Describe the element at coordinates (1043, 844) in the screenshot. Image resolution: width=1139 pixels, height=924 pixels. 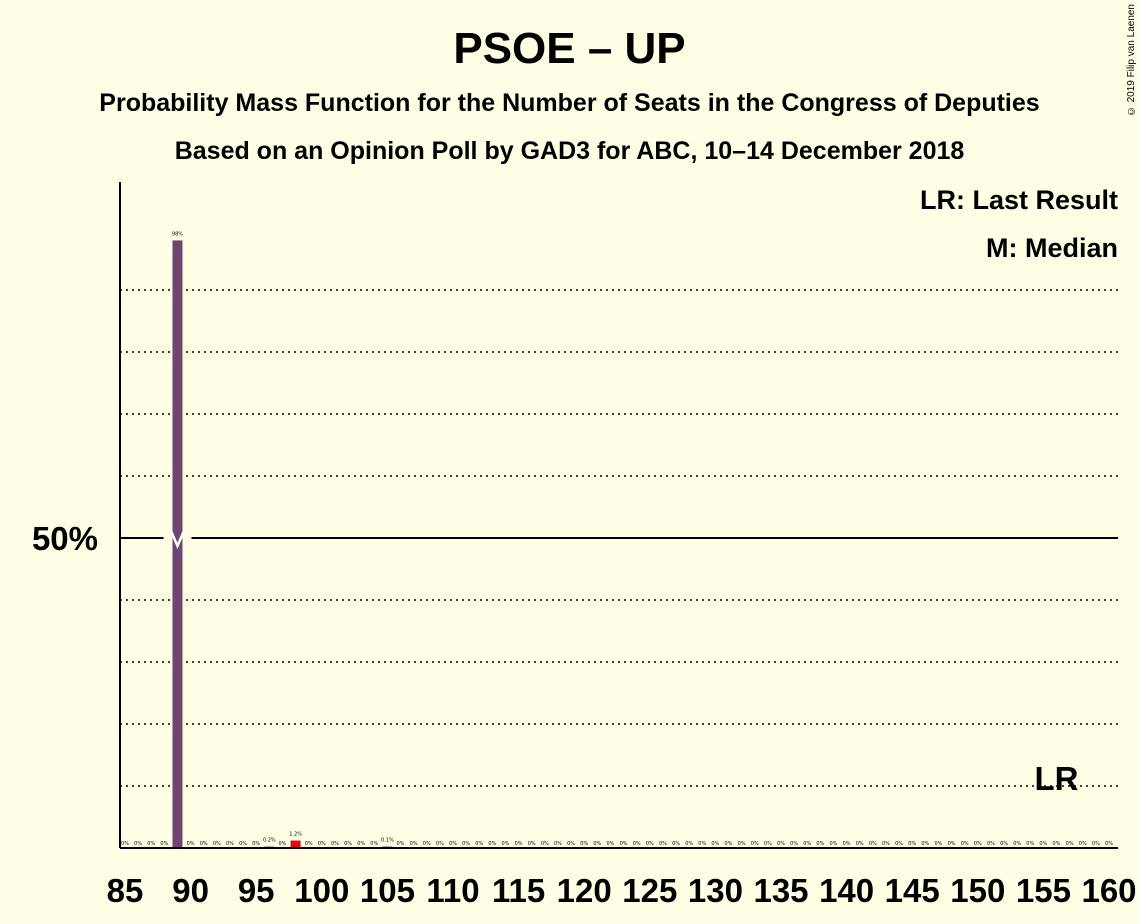
I see `data-label-seat-155: 0%` at that location.